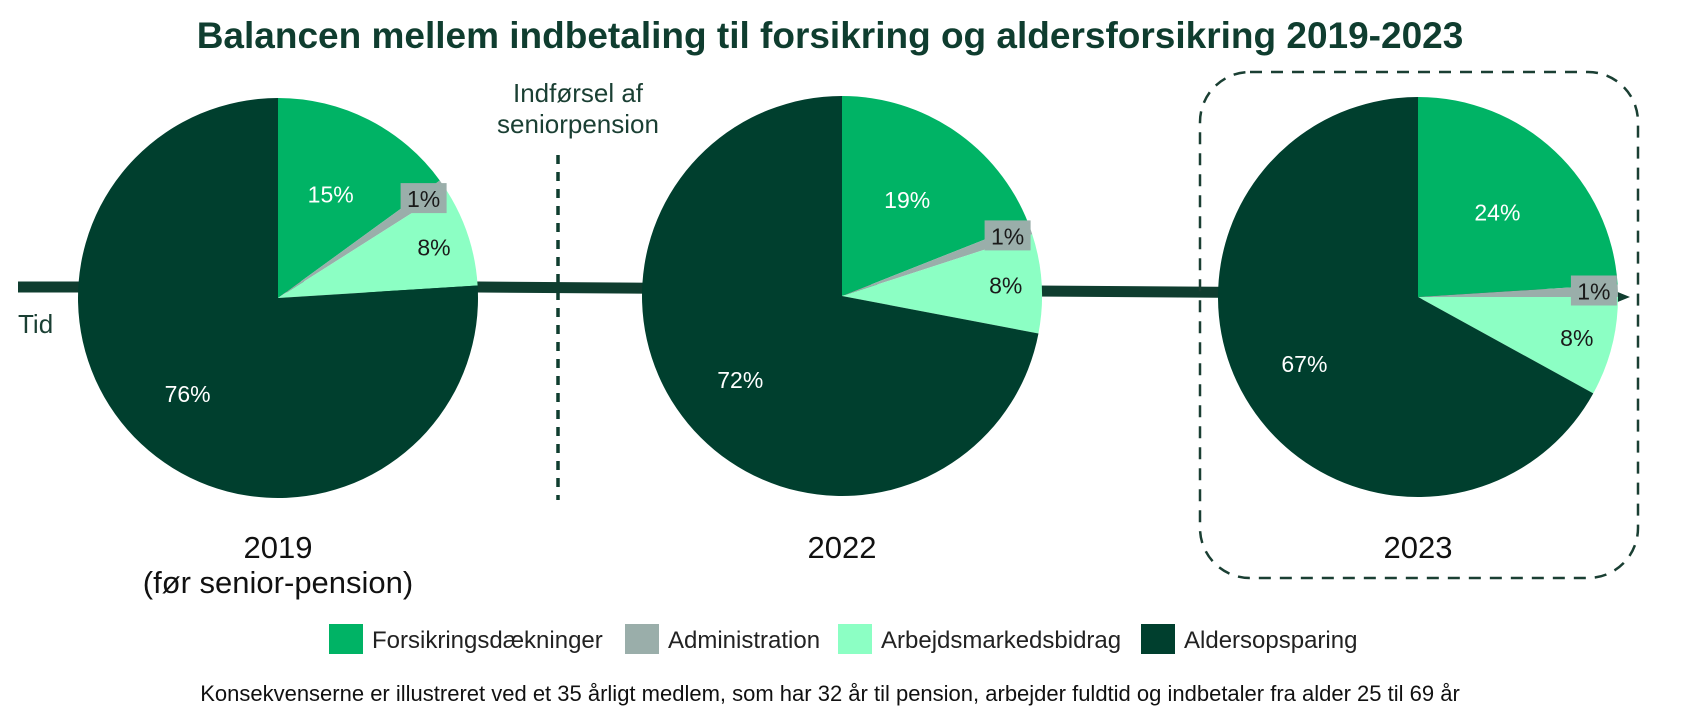  Describe the element at coordinates (578, 124) in the screenshot. I see `annotation-line-2: seniorpension` at that location.